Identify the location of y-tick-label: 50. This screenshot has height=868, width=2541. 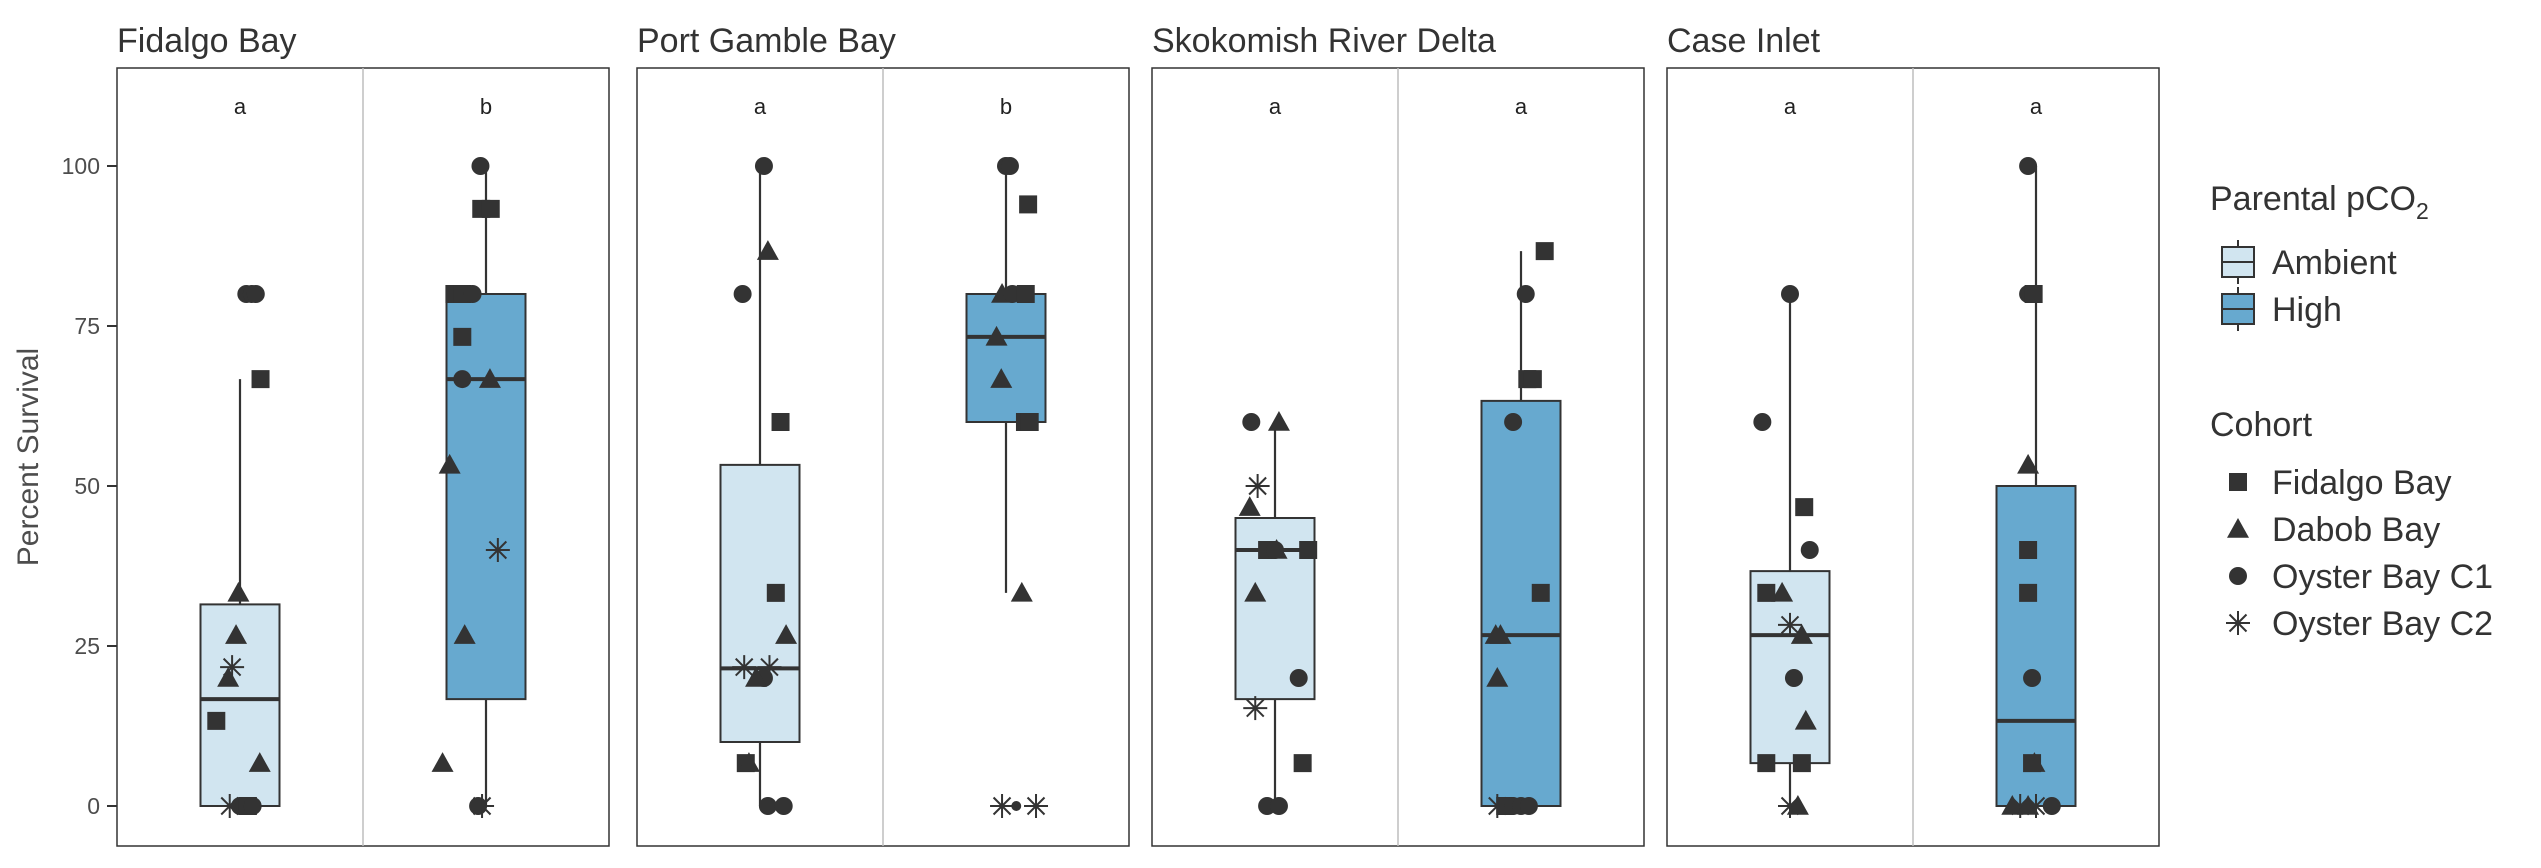
(87, 486).